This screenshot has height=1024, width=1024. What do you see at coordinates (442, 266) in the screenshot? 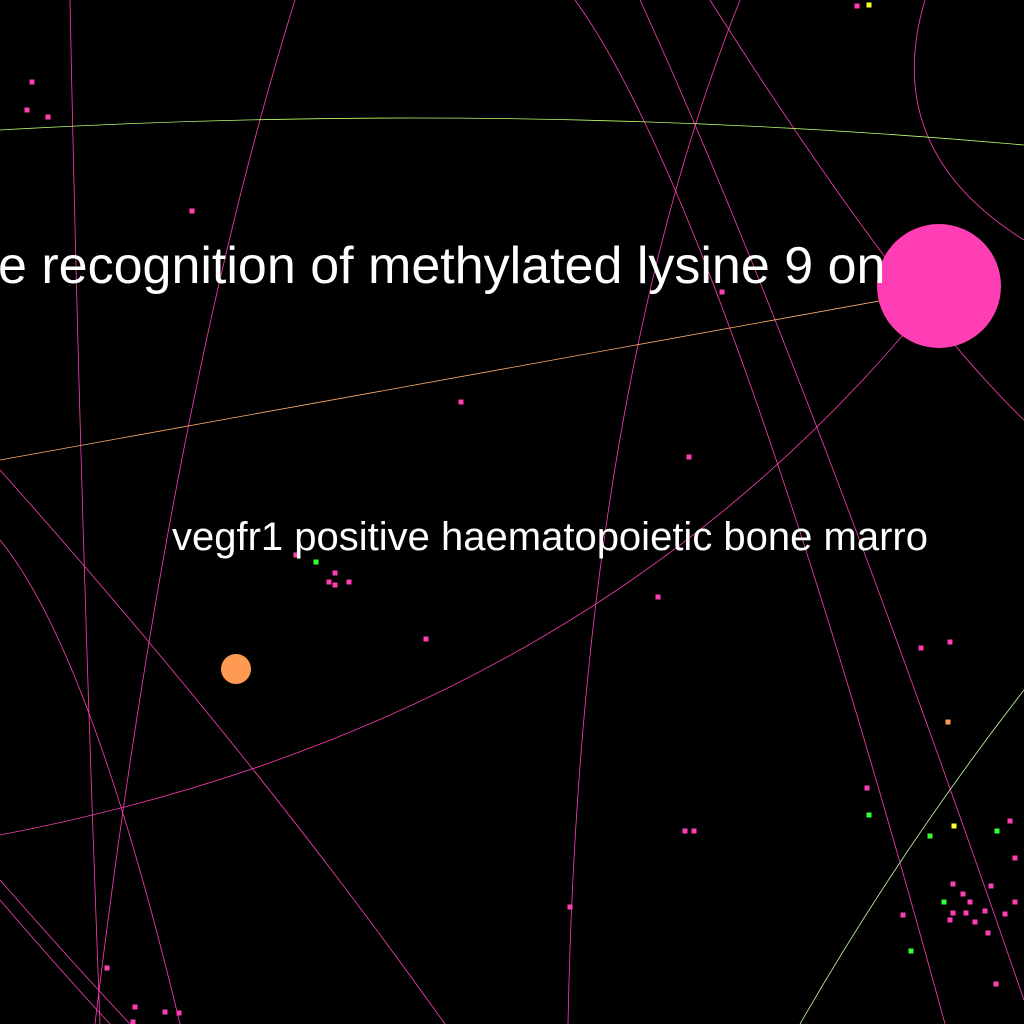
I see `node-label-primary: e recognition of methylated lysine 9 on` at bounding box center [442, 266].